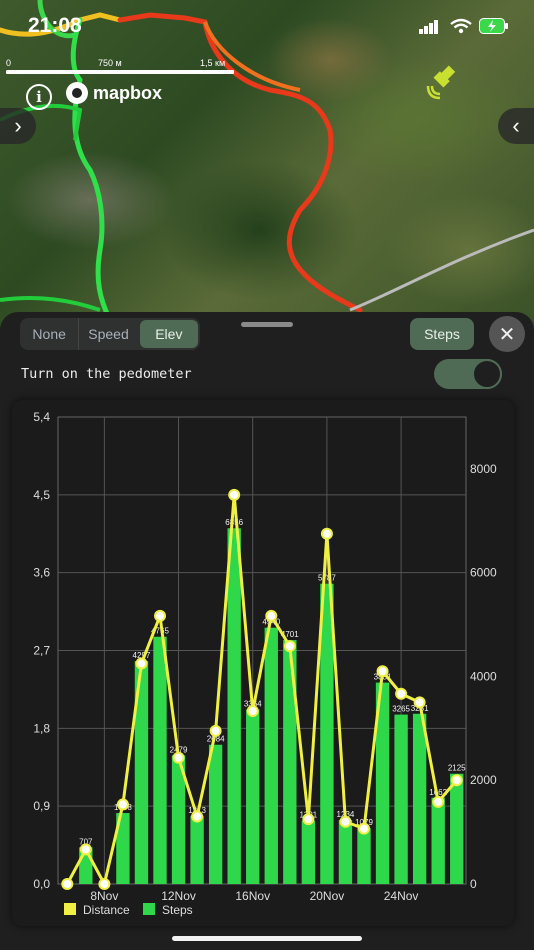 The height and width of the screenshot is (950, 534). I want to click on expand-right-button: ‹, so click(516, 126).